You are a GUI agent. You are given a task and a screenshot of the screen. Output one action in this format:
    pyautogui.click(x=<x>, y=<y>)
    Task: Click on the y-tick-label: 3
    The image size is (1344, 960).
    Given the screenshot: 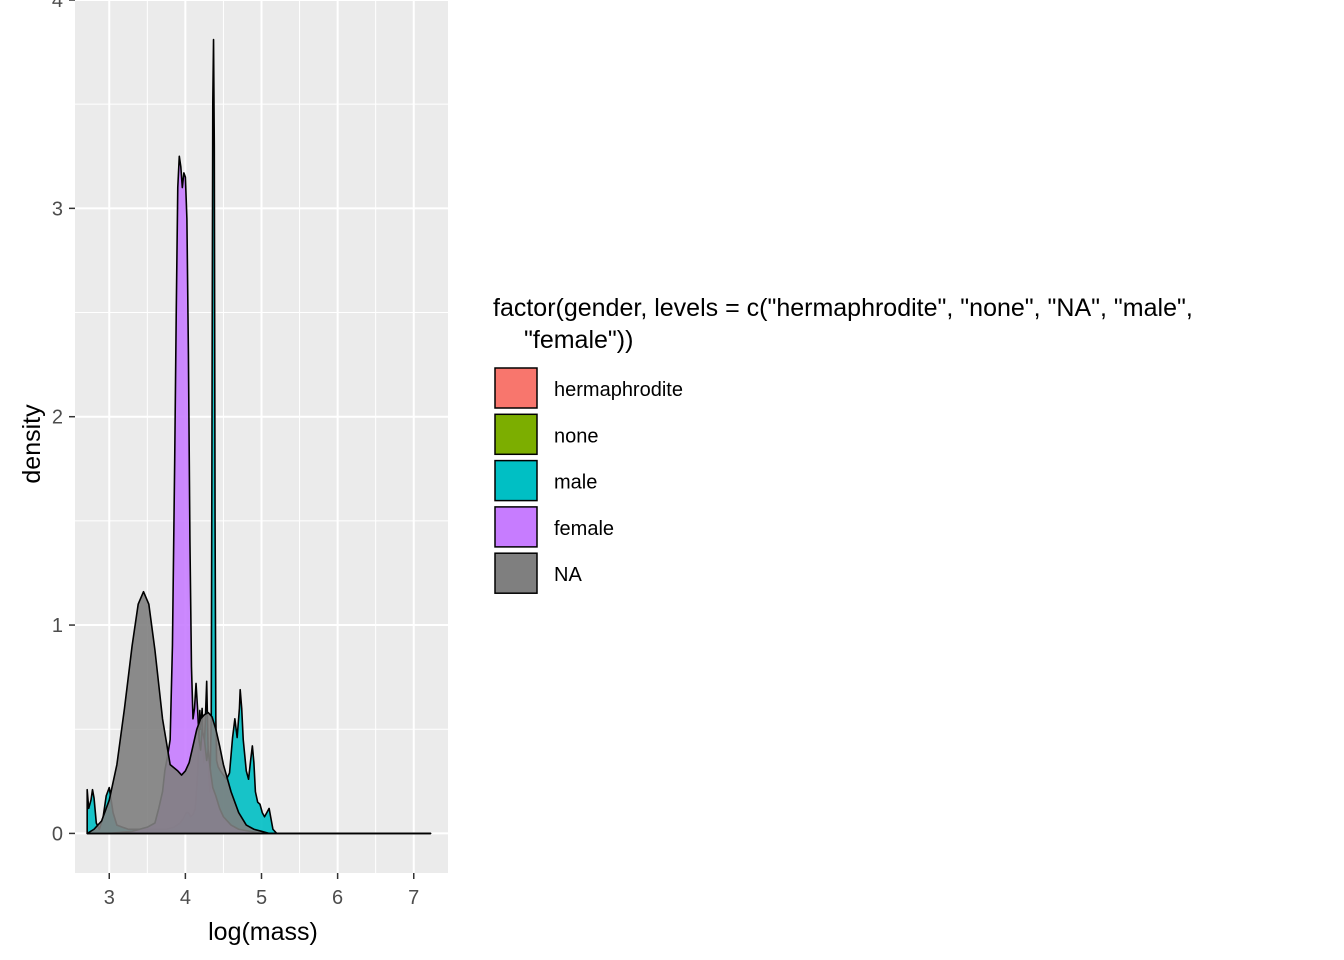 What is the action you would take?
    pyautogui.click(x=57, y=209)
    